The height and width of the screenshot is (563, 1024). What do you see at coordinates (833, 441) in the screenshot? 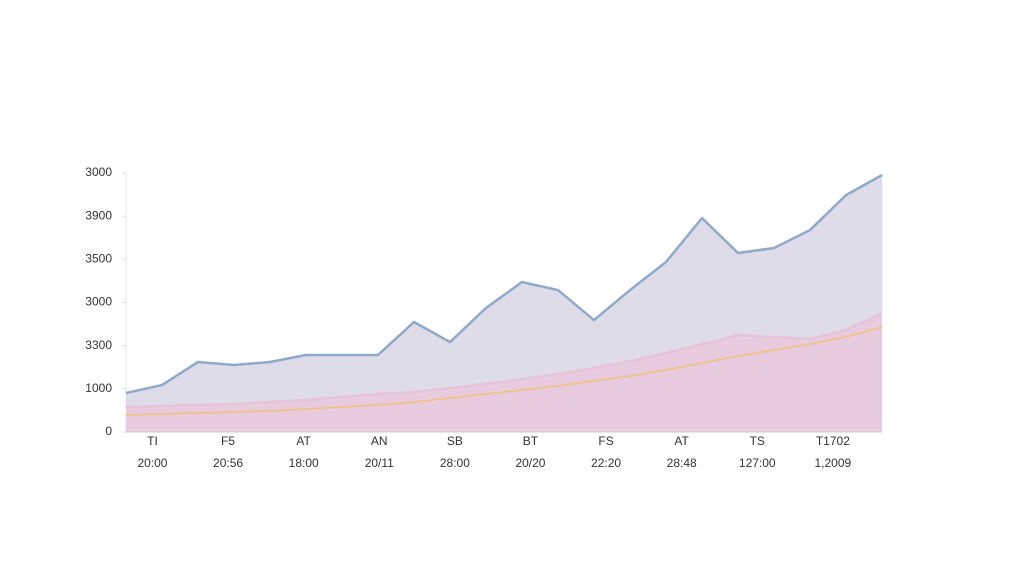
I see `x-tick-label: T1702` at bounding box center [833, 441].